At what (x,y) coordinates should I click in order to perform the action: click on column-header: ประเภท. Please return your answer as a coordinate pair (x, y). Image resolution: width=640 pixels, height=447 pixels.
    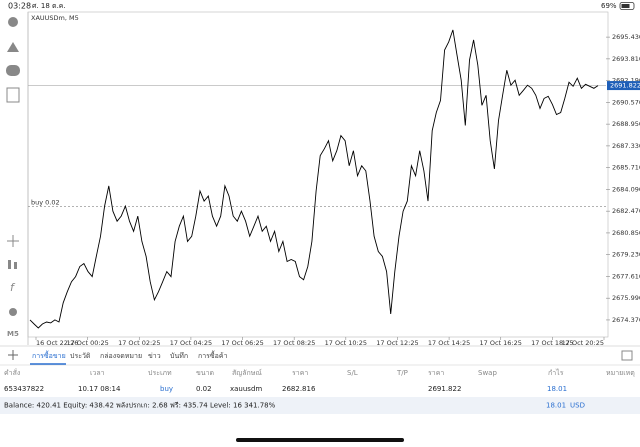
    Looking at the image, I should click on (160, 373).